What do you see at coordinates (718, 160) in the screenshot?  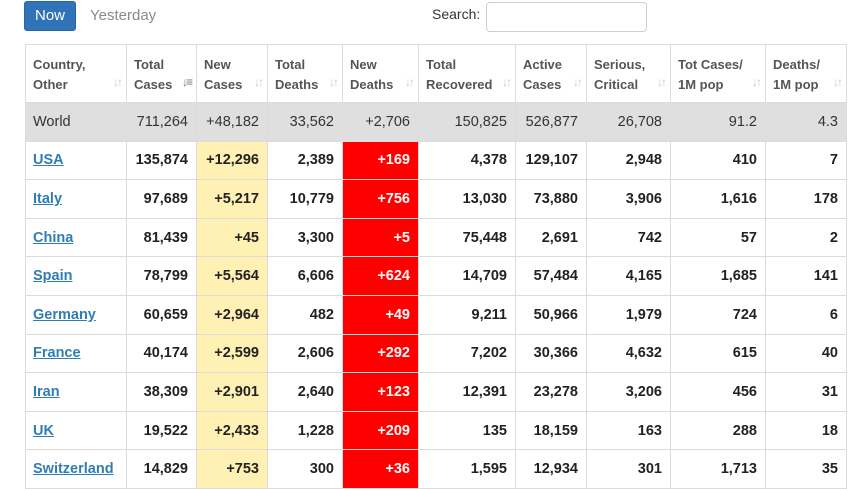 I see `tot-cases-1m-cell: 410` at bounding box center [718, 160].